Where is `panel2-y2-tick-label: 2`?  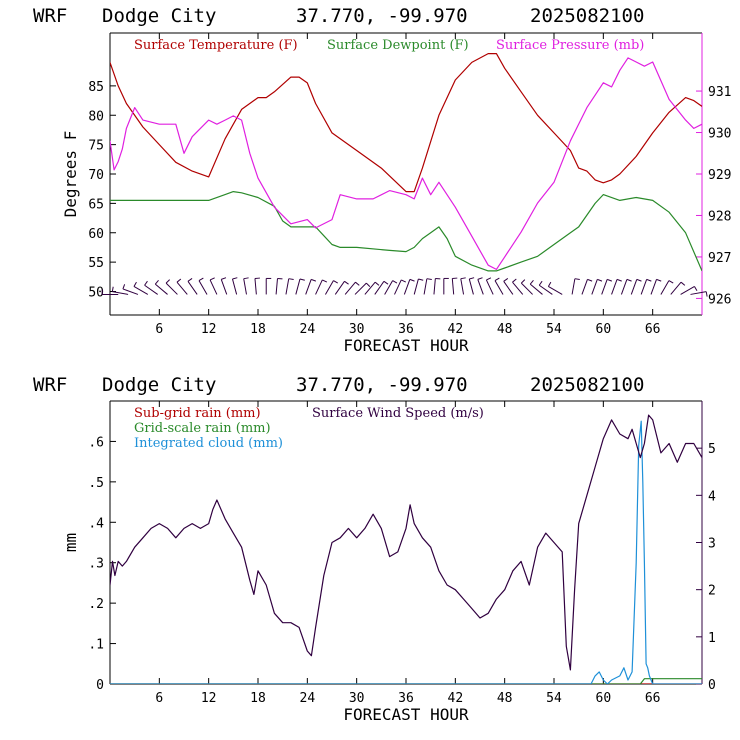
panel2-y2-tick-label: 2 is located at coordinates (712, 591).